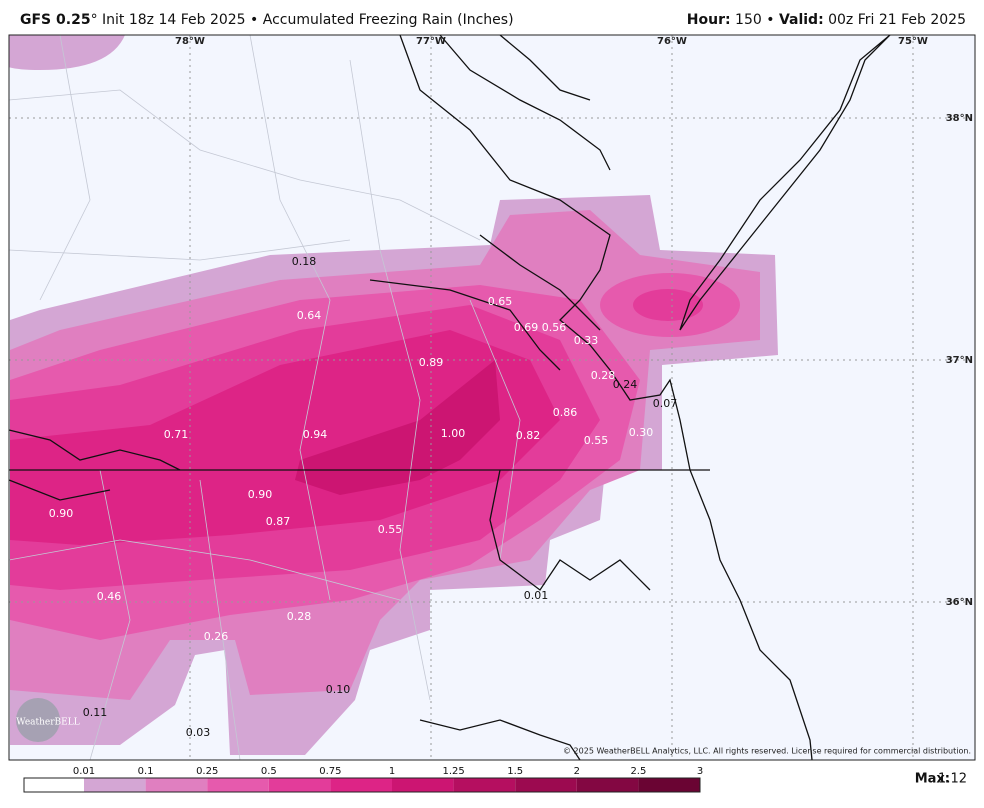 This screenshot has width=984, height=808. Describe the element at coordinates (952, 779) in the screenshot. I see `max-value: 1.12` at that location.